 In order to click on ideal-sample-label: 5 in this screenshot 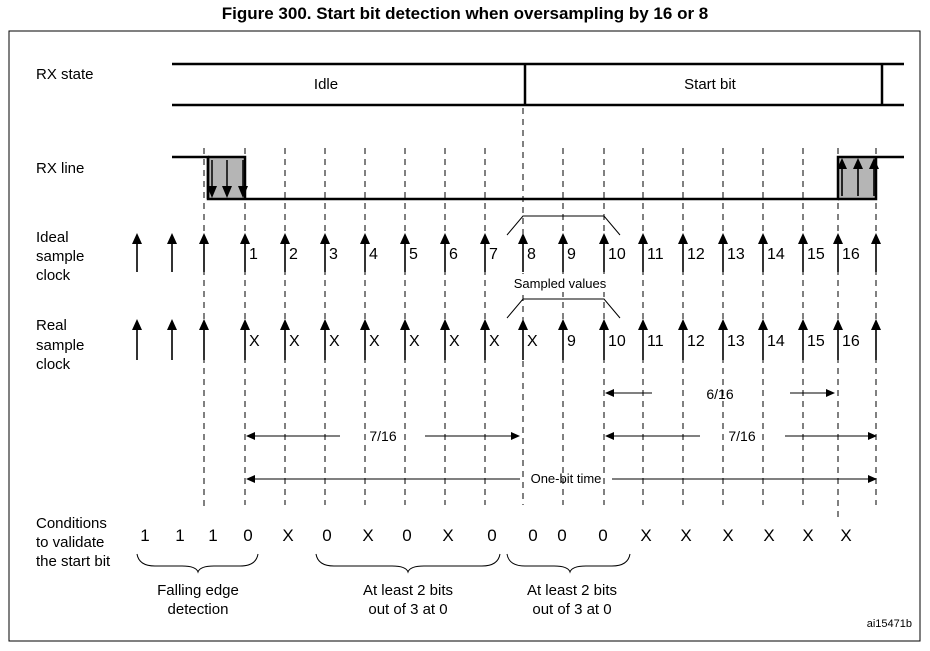, I will do `click(413, 254)`.